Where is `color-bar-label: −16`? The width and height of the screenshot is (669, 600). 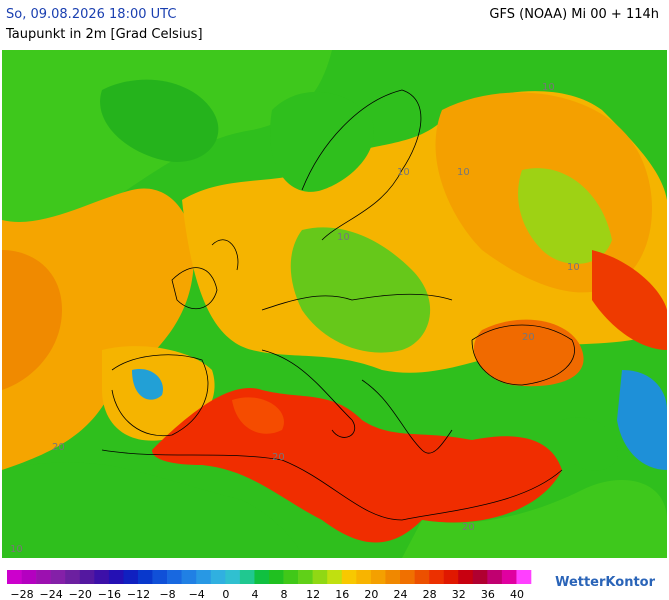 color-bar-label: −16 is located at coordinates (109, 594).